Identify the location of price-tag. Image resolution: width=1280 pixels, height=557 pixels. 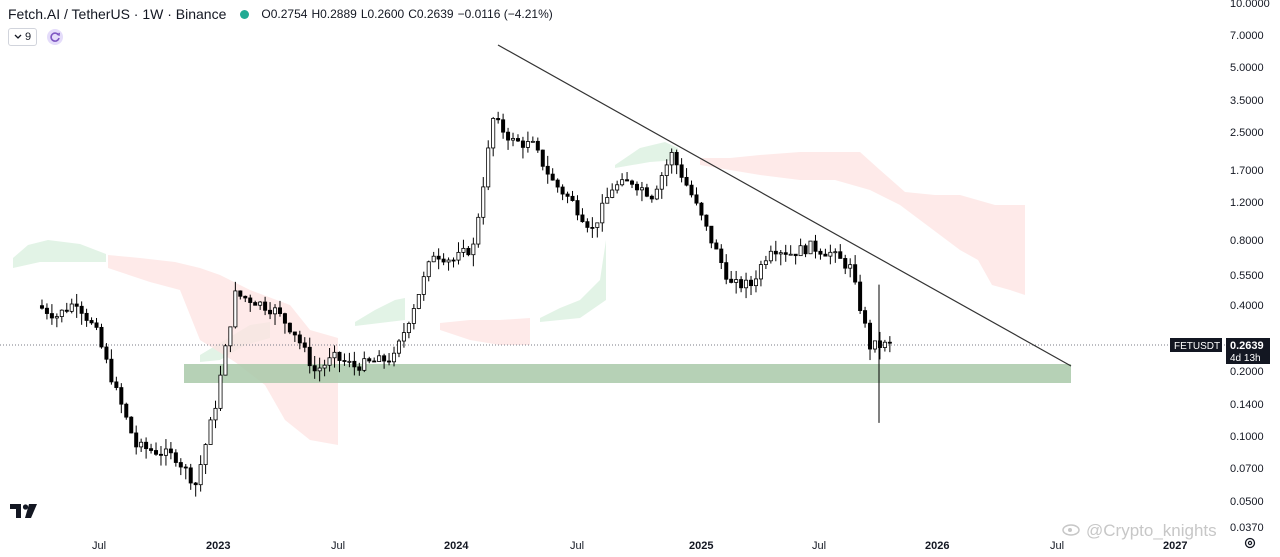
(1248, 351).